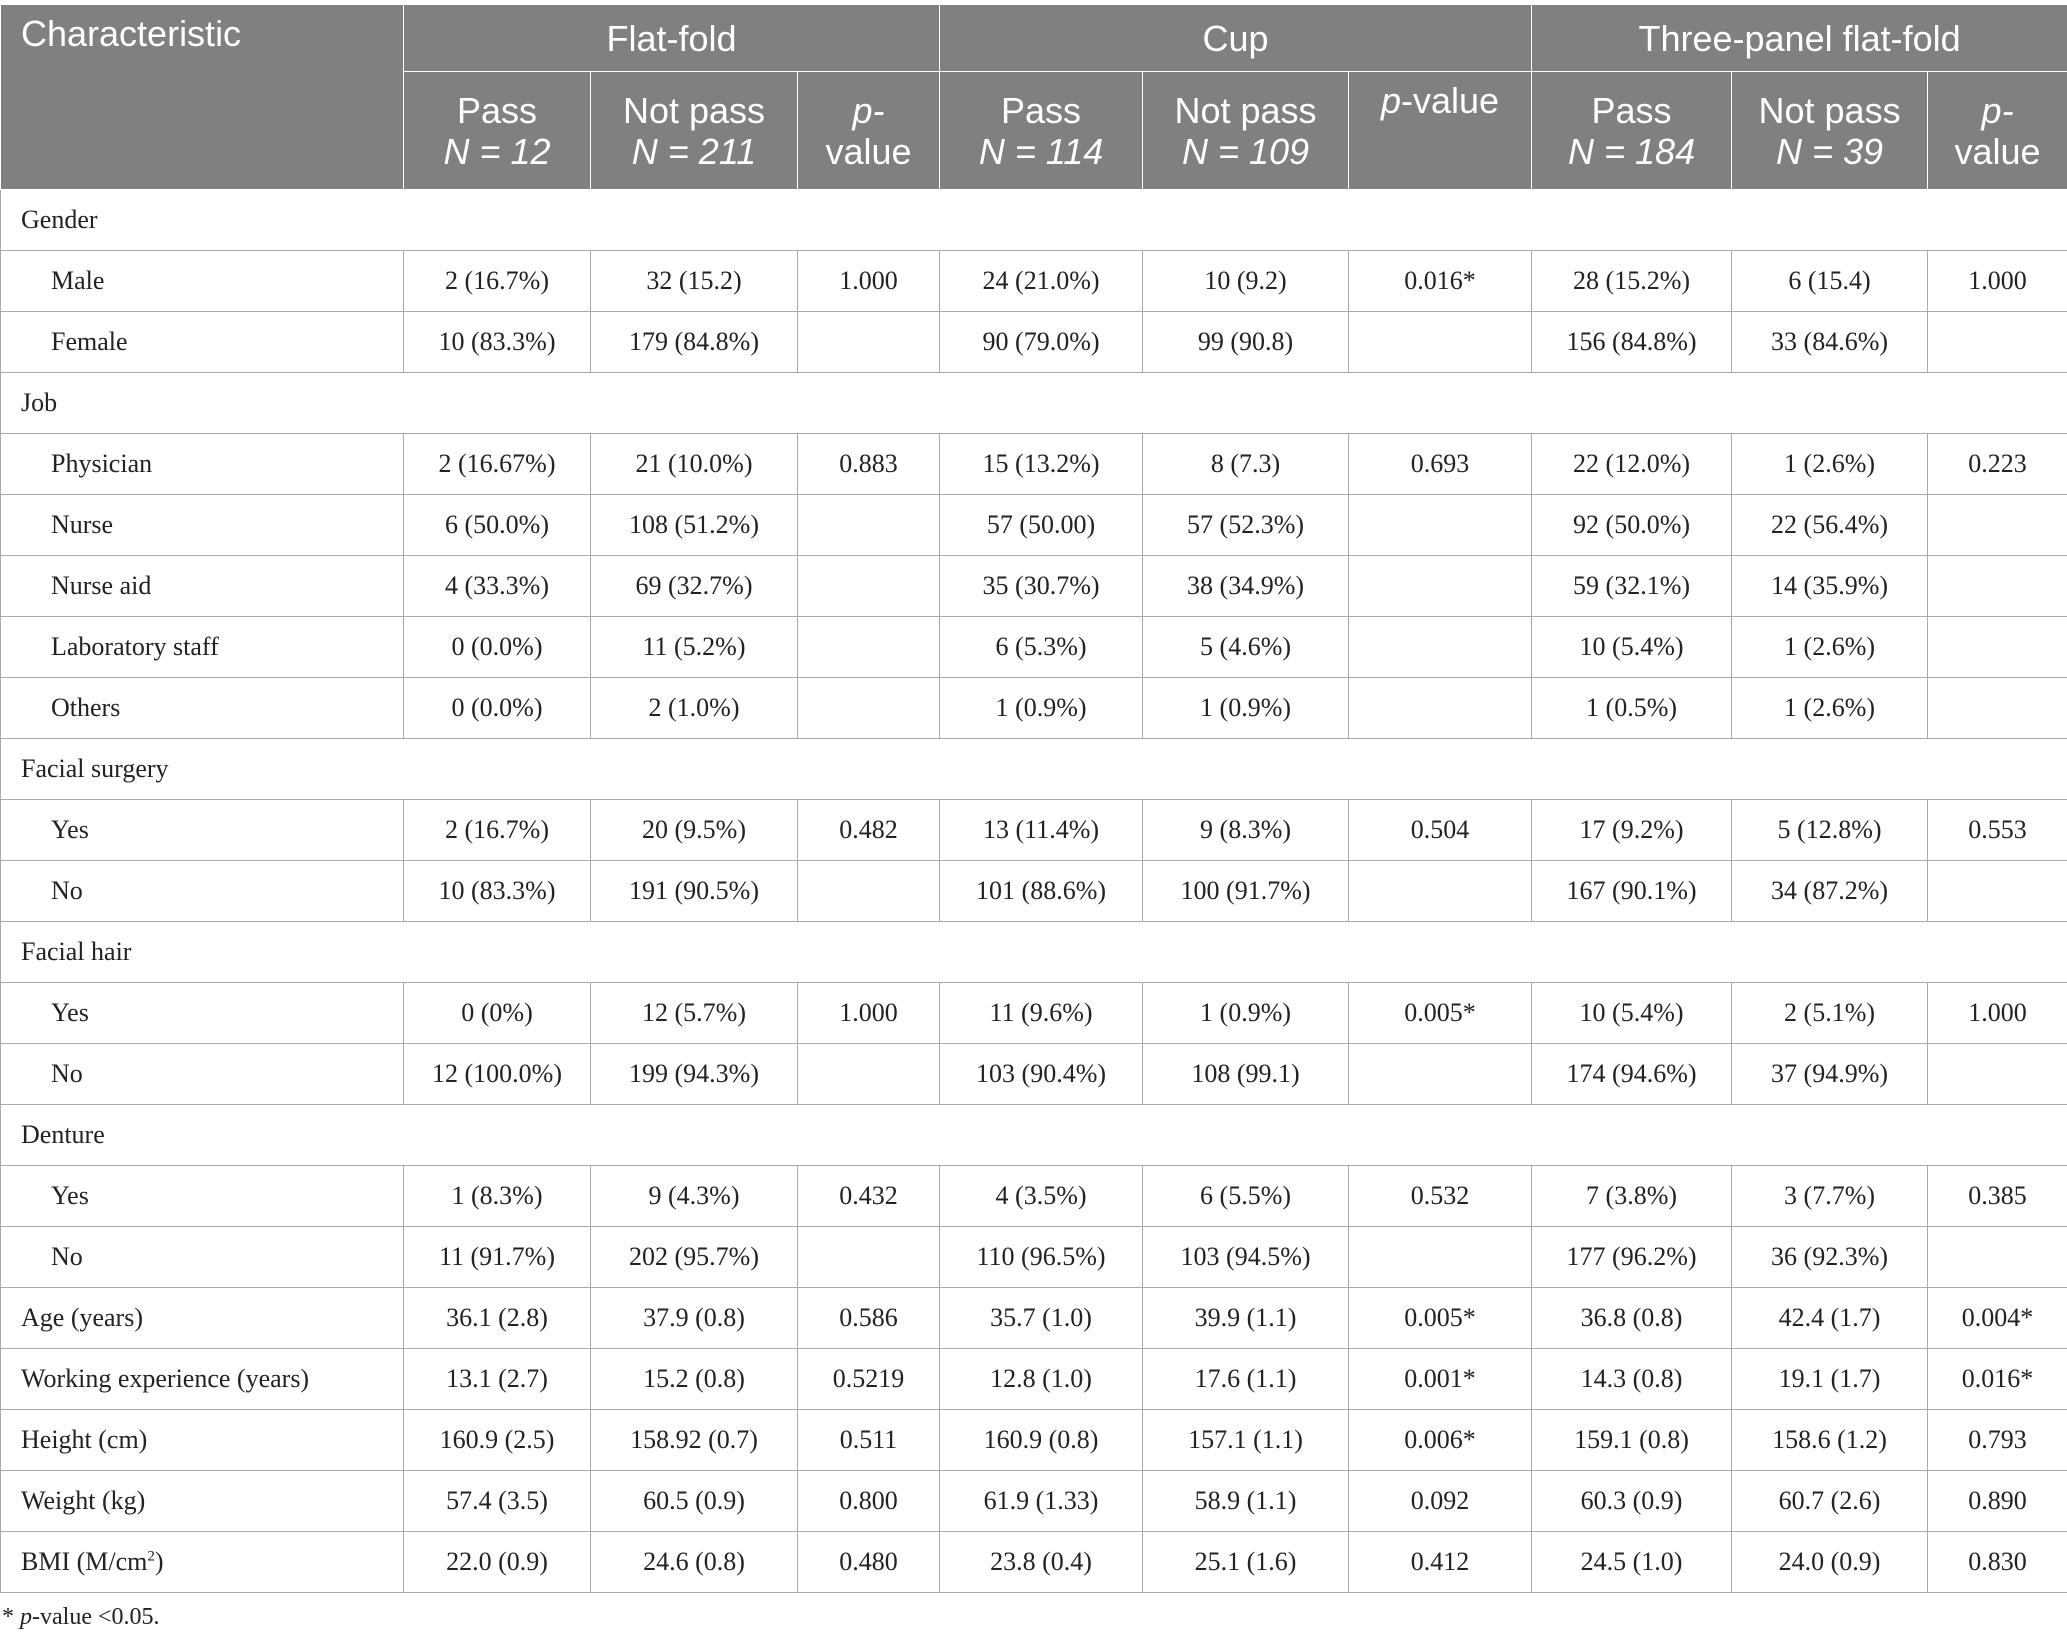  Describe the element at coordinates (694, 891) in the screenshot. I see `data-cell: 191 (90.5%)` at that location.